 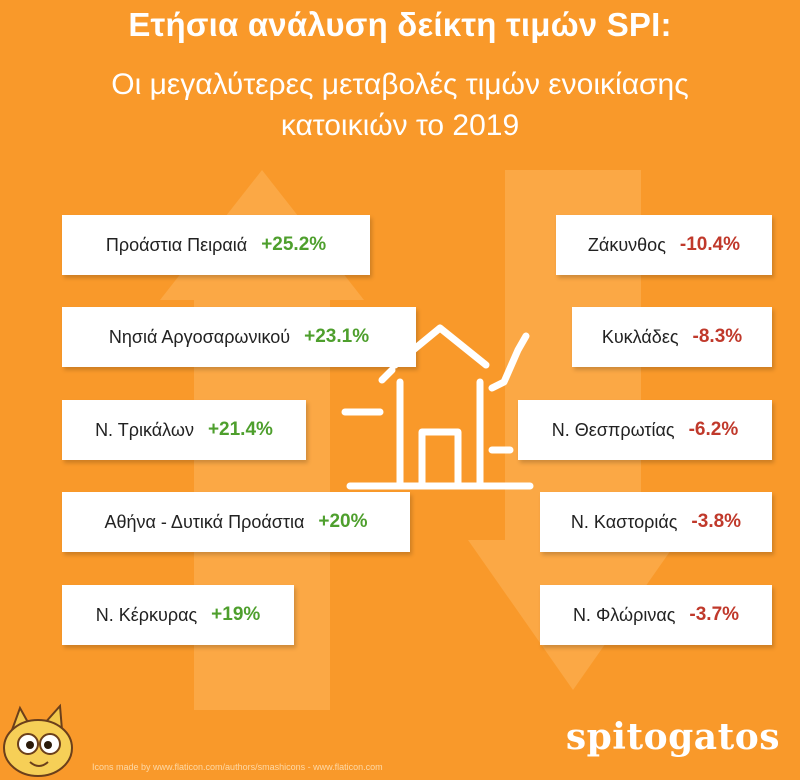 What do you see at coordinates (176, 244) in the screenshot?
I see `region-name: Προάστια Πειραιά` at bounding box center [176, 244].